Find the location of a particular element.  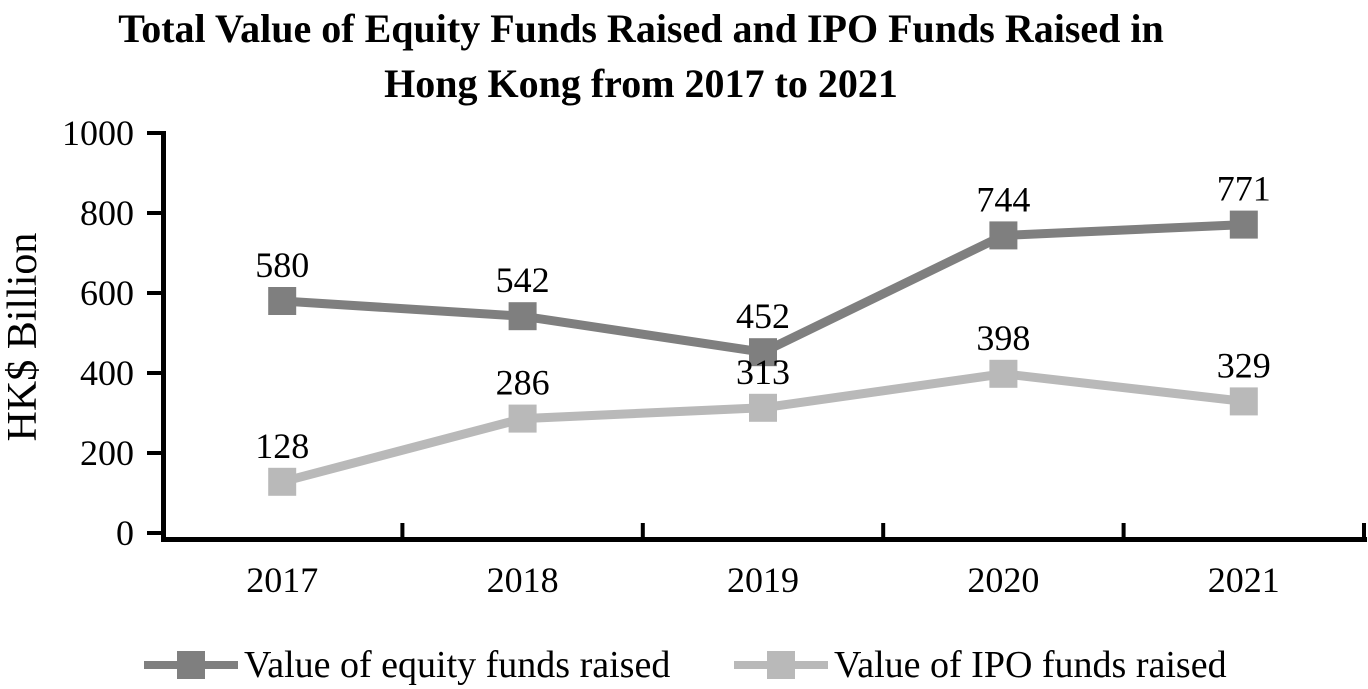

legend-item-equity-funds: Value of equity funds raised is located at coordinates (407, 665).